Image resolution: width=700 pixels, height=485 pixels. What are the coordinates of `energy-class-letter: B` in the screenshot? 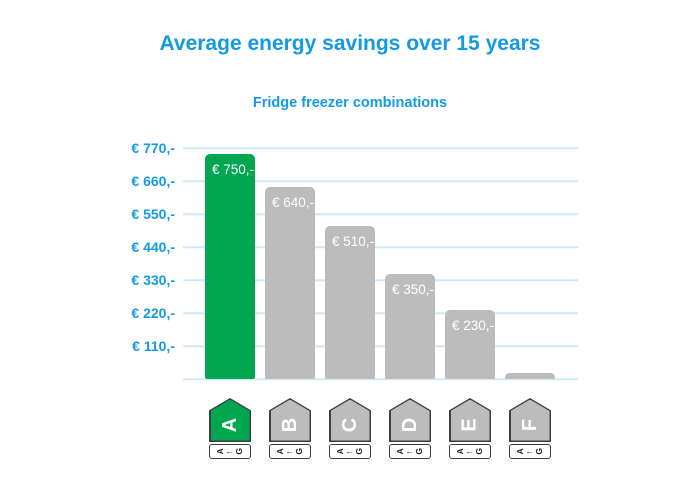 It's located at (289, 424).